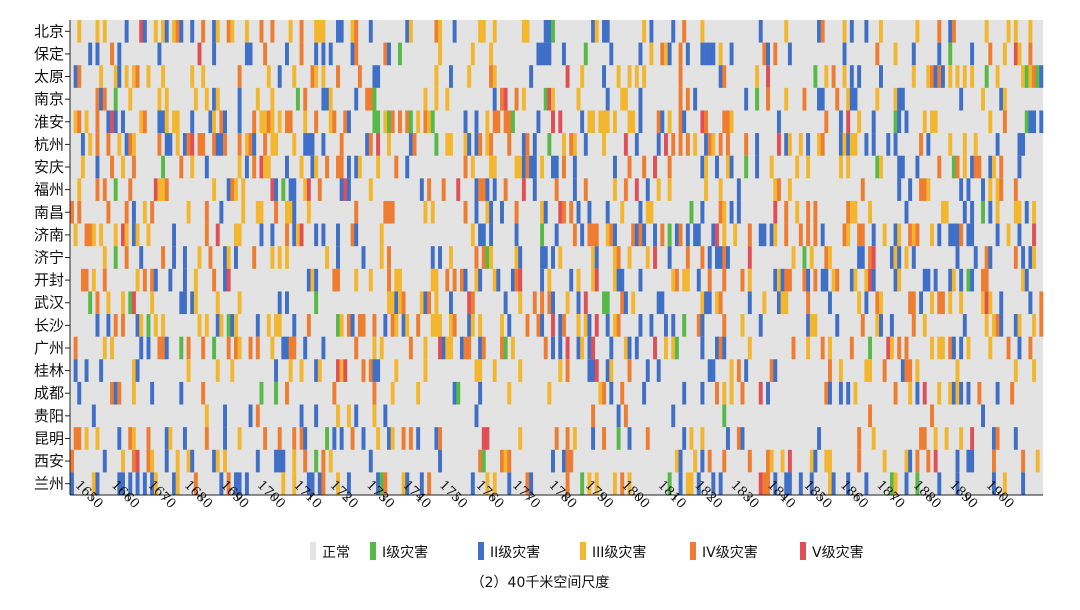 Image resolution: width=1080 pixels, height=610 pixels. I want to click on row-label: 杭州, so click(49, 144).